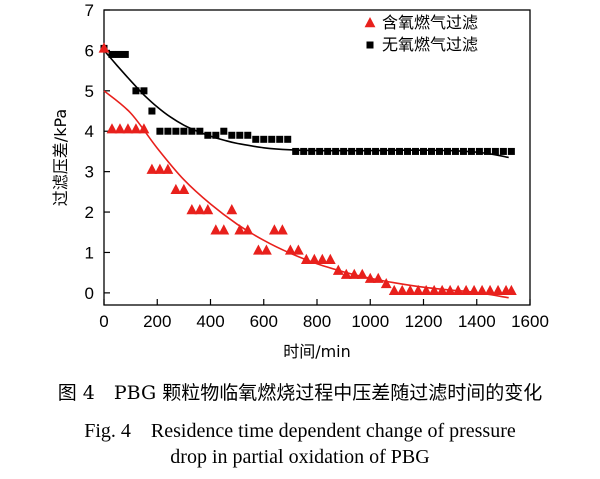 The image size is (600, 479). Describe the element at coordinates (317, 351) in the screenshot. I see `x-axis-title: 时间/min` at that location.